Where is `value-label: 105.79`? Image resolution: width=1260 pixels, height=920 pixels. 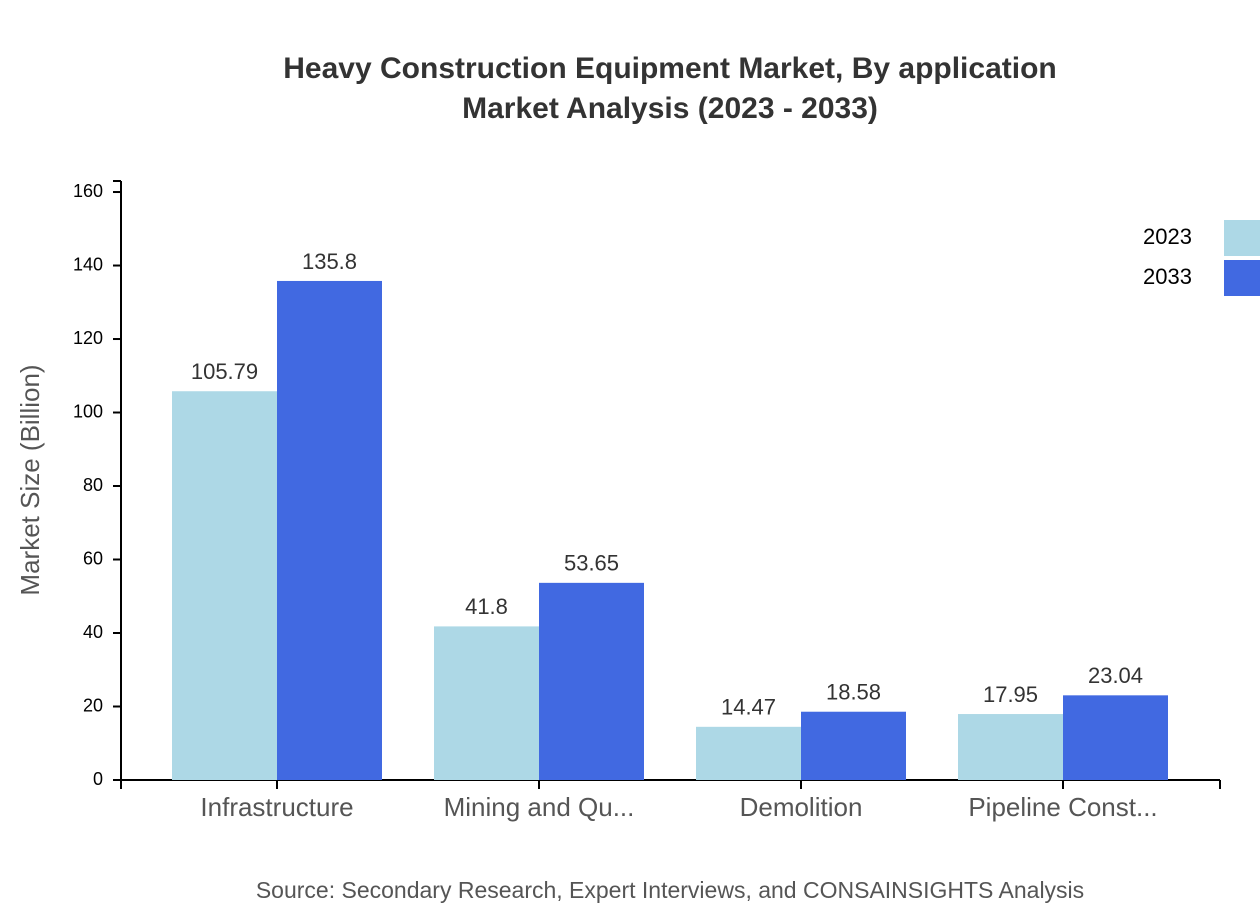
value-label: 105.79 is located at coordinates (224, 371).